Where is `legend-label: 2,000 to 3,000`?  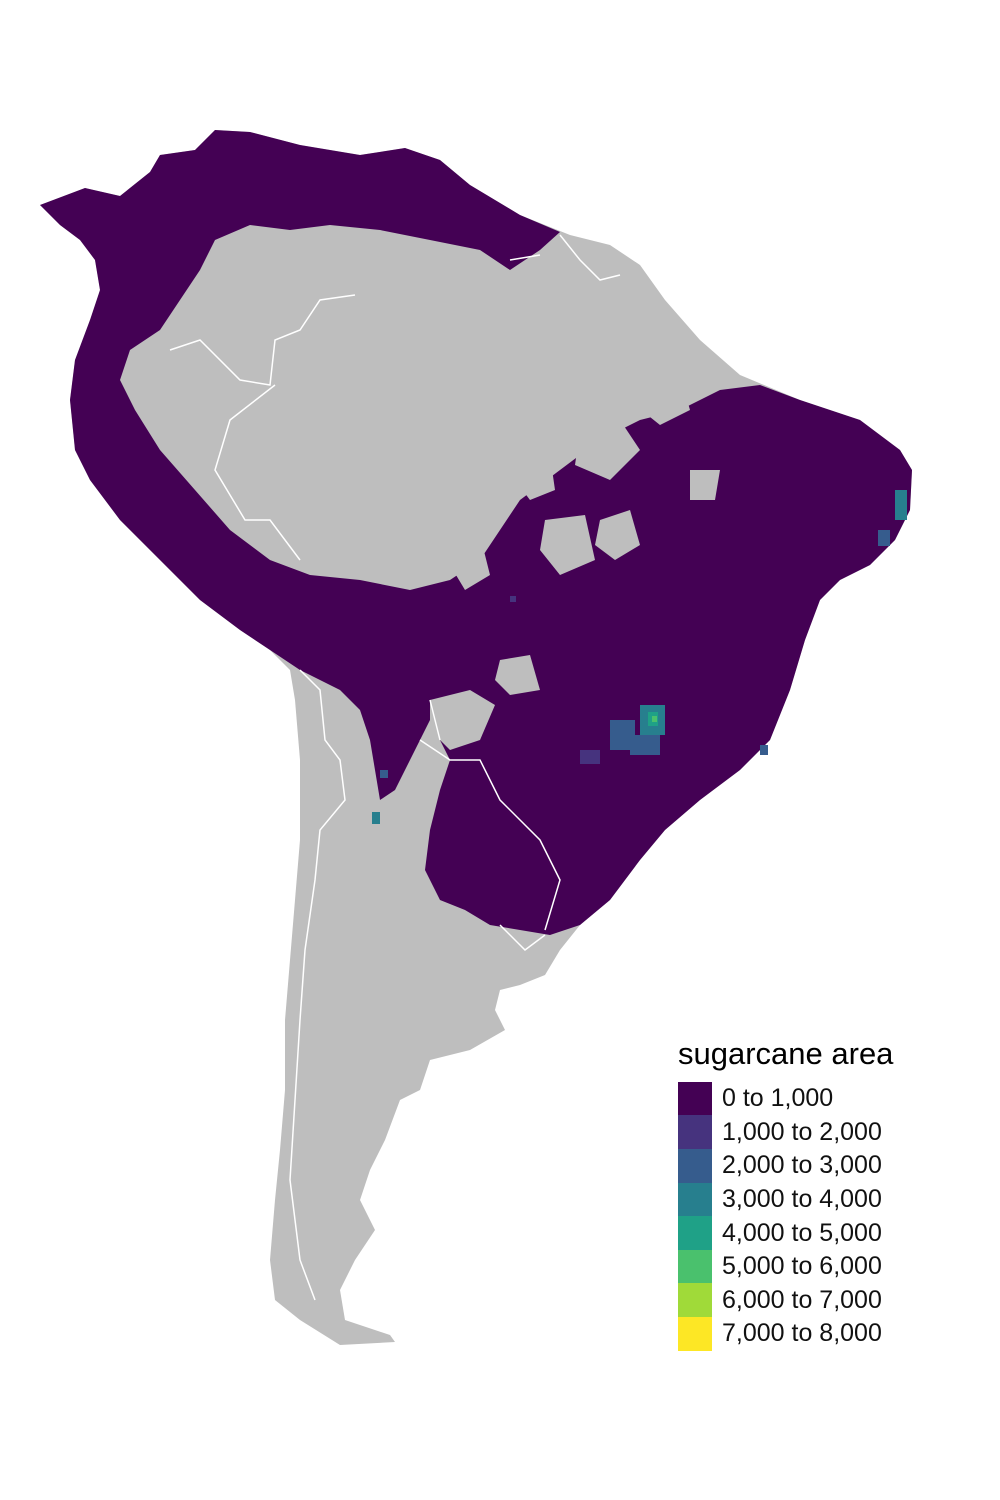
legend-label: 2,000 to 3,000 is located at coordinates (802, 1165).